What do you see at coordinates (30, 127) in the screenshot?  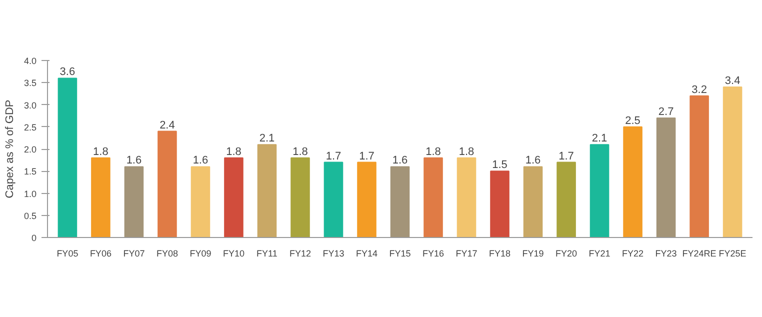 I see `y-tick-label: 2.5` at bounding box center [30, 127].